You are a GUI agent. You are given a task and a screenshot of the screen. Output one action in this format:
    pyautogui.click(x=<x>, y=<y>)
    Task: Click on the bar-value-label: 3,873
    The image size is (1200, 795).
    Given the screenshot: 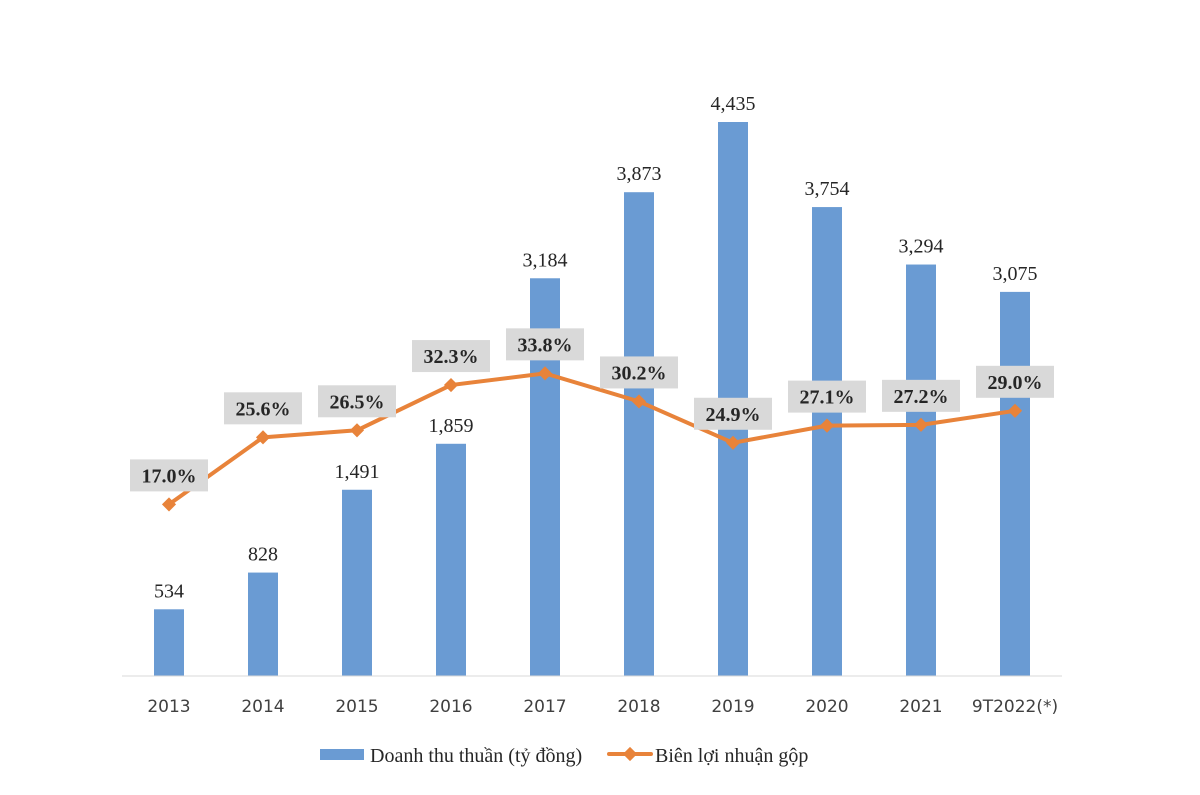 What is the action you would take?
    pyautogui.click(x=639, y=174)
    